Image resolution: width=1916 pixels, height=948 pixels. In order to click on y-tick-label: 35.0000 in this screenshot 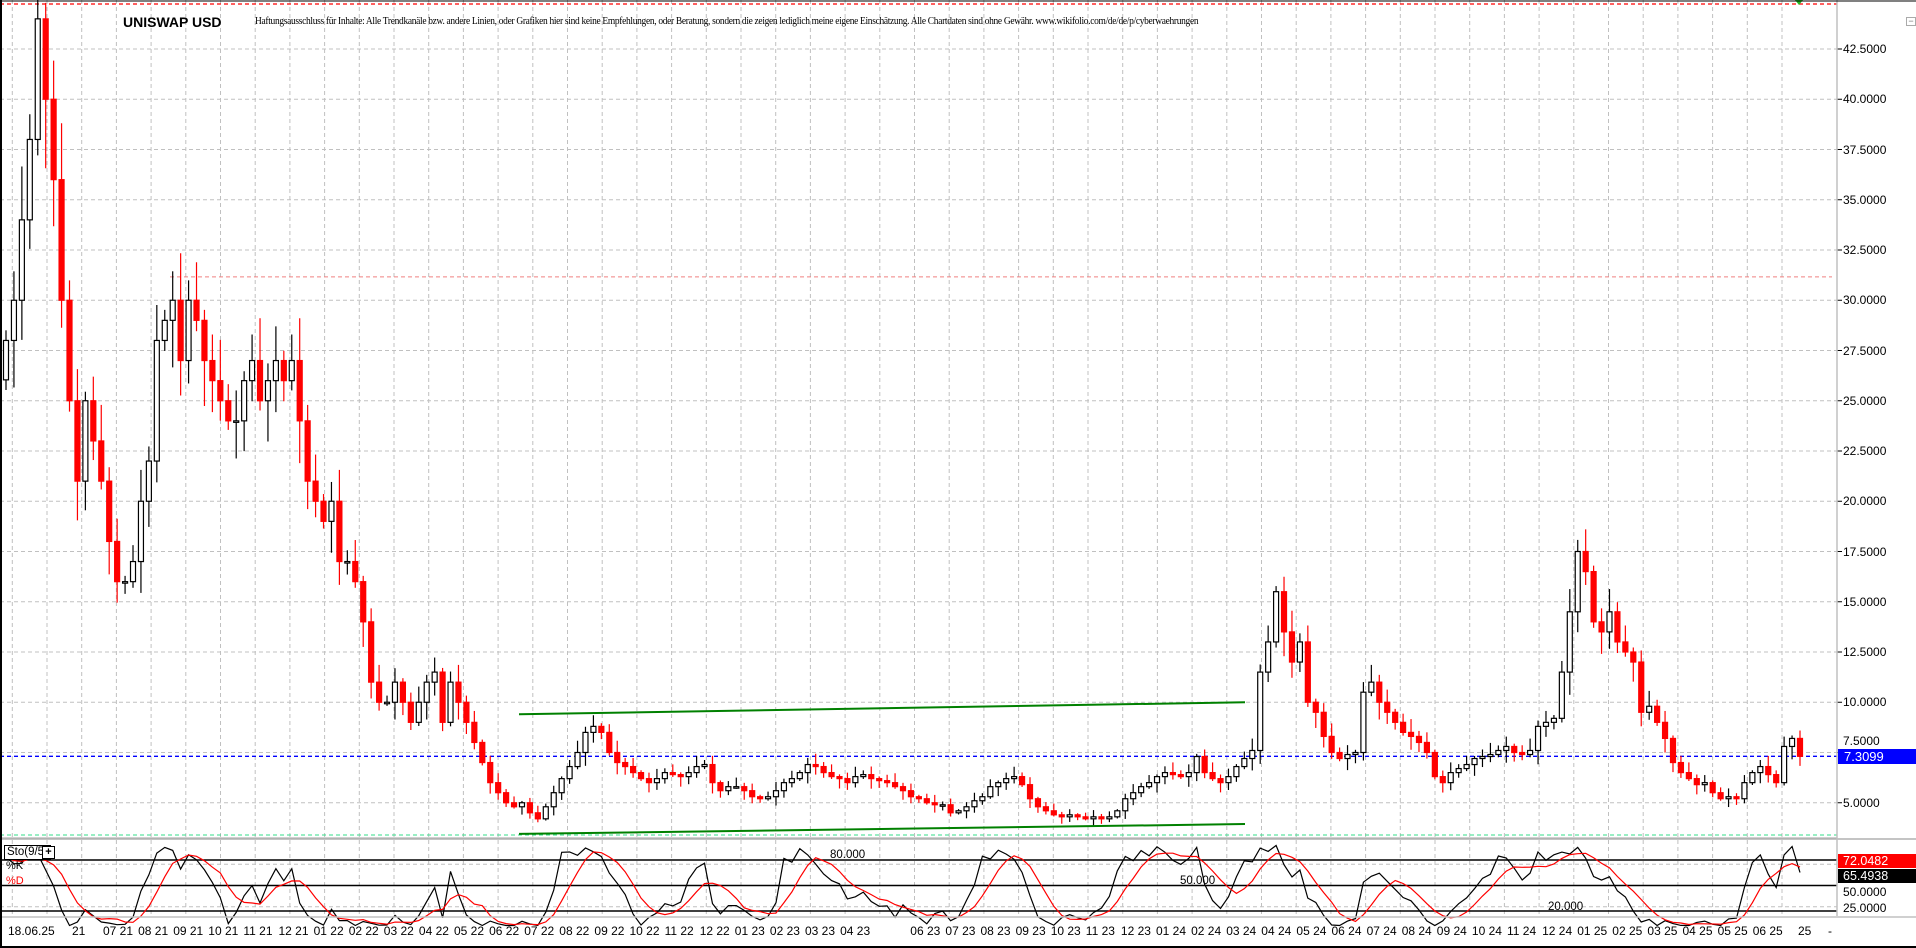, I will do `click(1865, 199)`.